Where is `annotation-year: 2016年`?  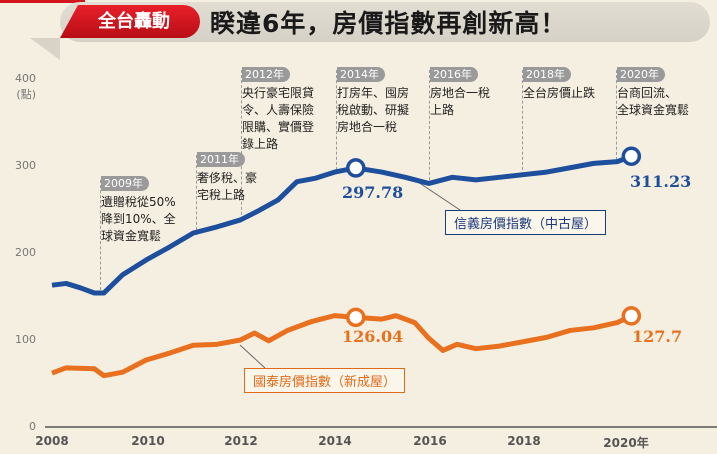 annotation-year: 2016年 is located at coordinates (454, 74).